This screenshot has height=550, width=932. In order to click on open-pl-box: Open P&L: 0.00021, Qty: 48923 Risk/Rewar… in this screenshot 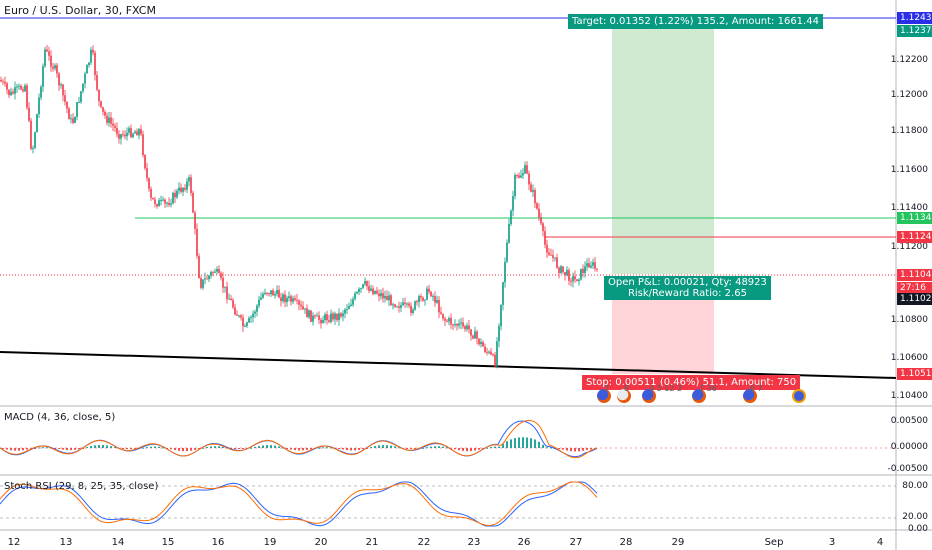, I will do `click(687, 288)`.